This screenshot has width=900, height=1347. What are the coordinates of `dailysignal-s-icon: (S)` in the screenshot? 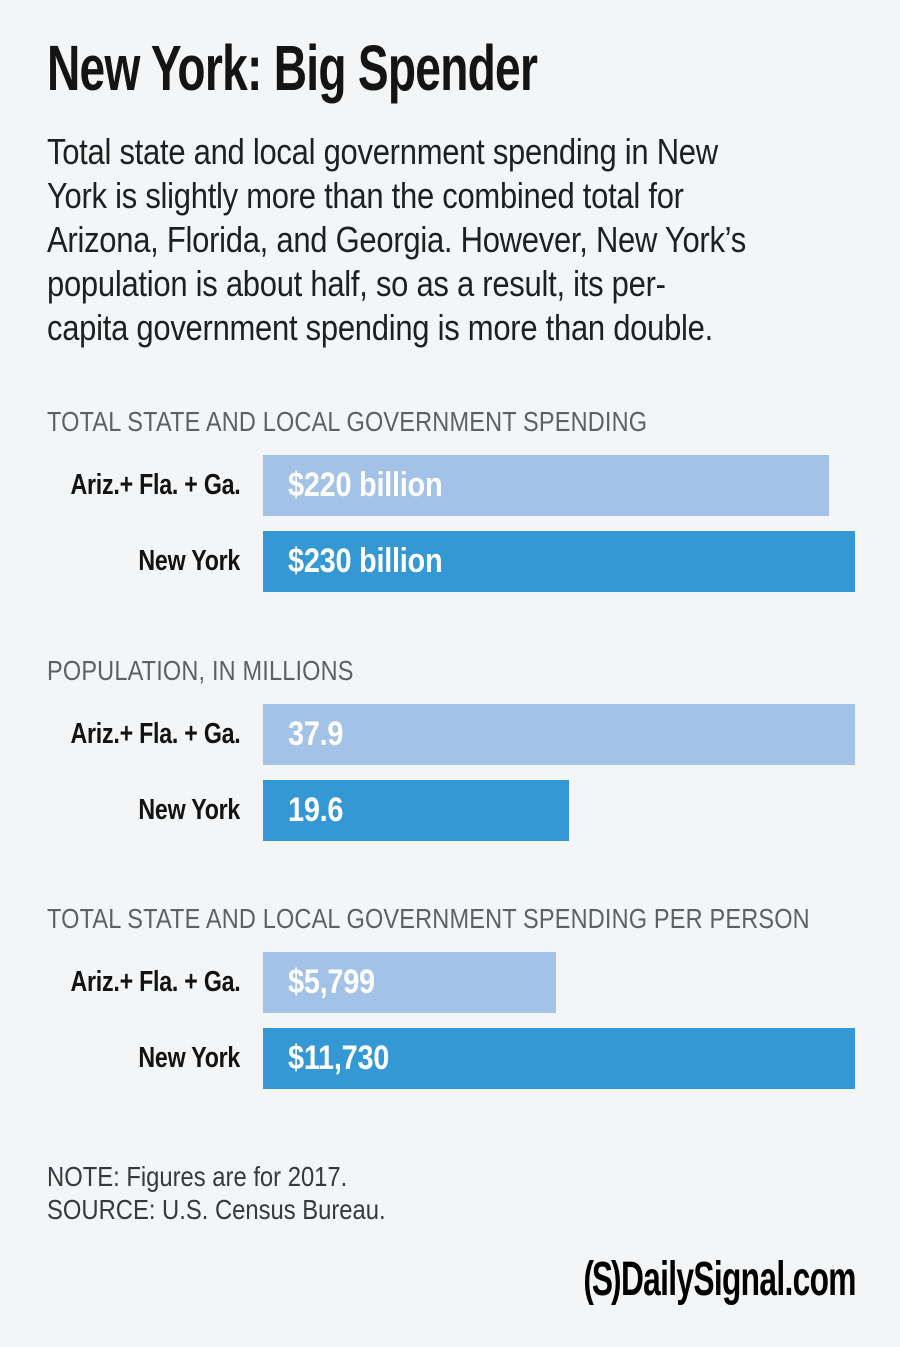 It's located at (602, 1279).